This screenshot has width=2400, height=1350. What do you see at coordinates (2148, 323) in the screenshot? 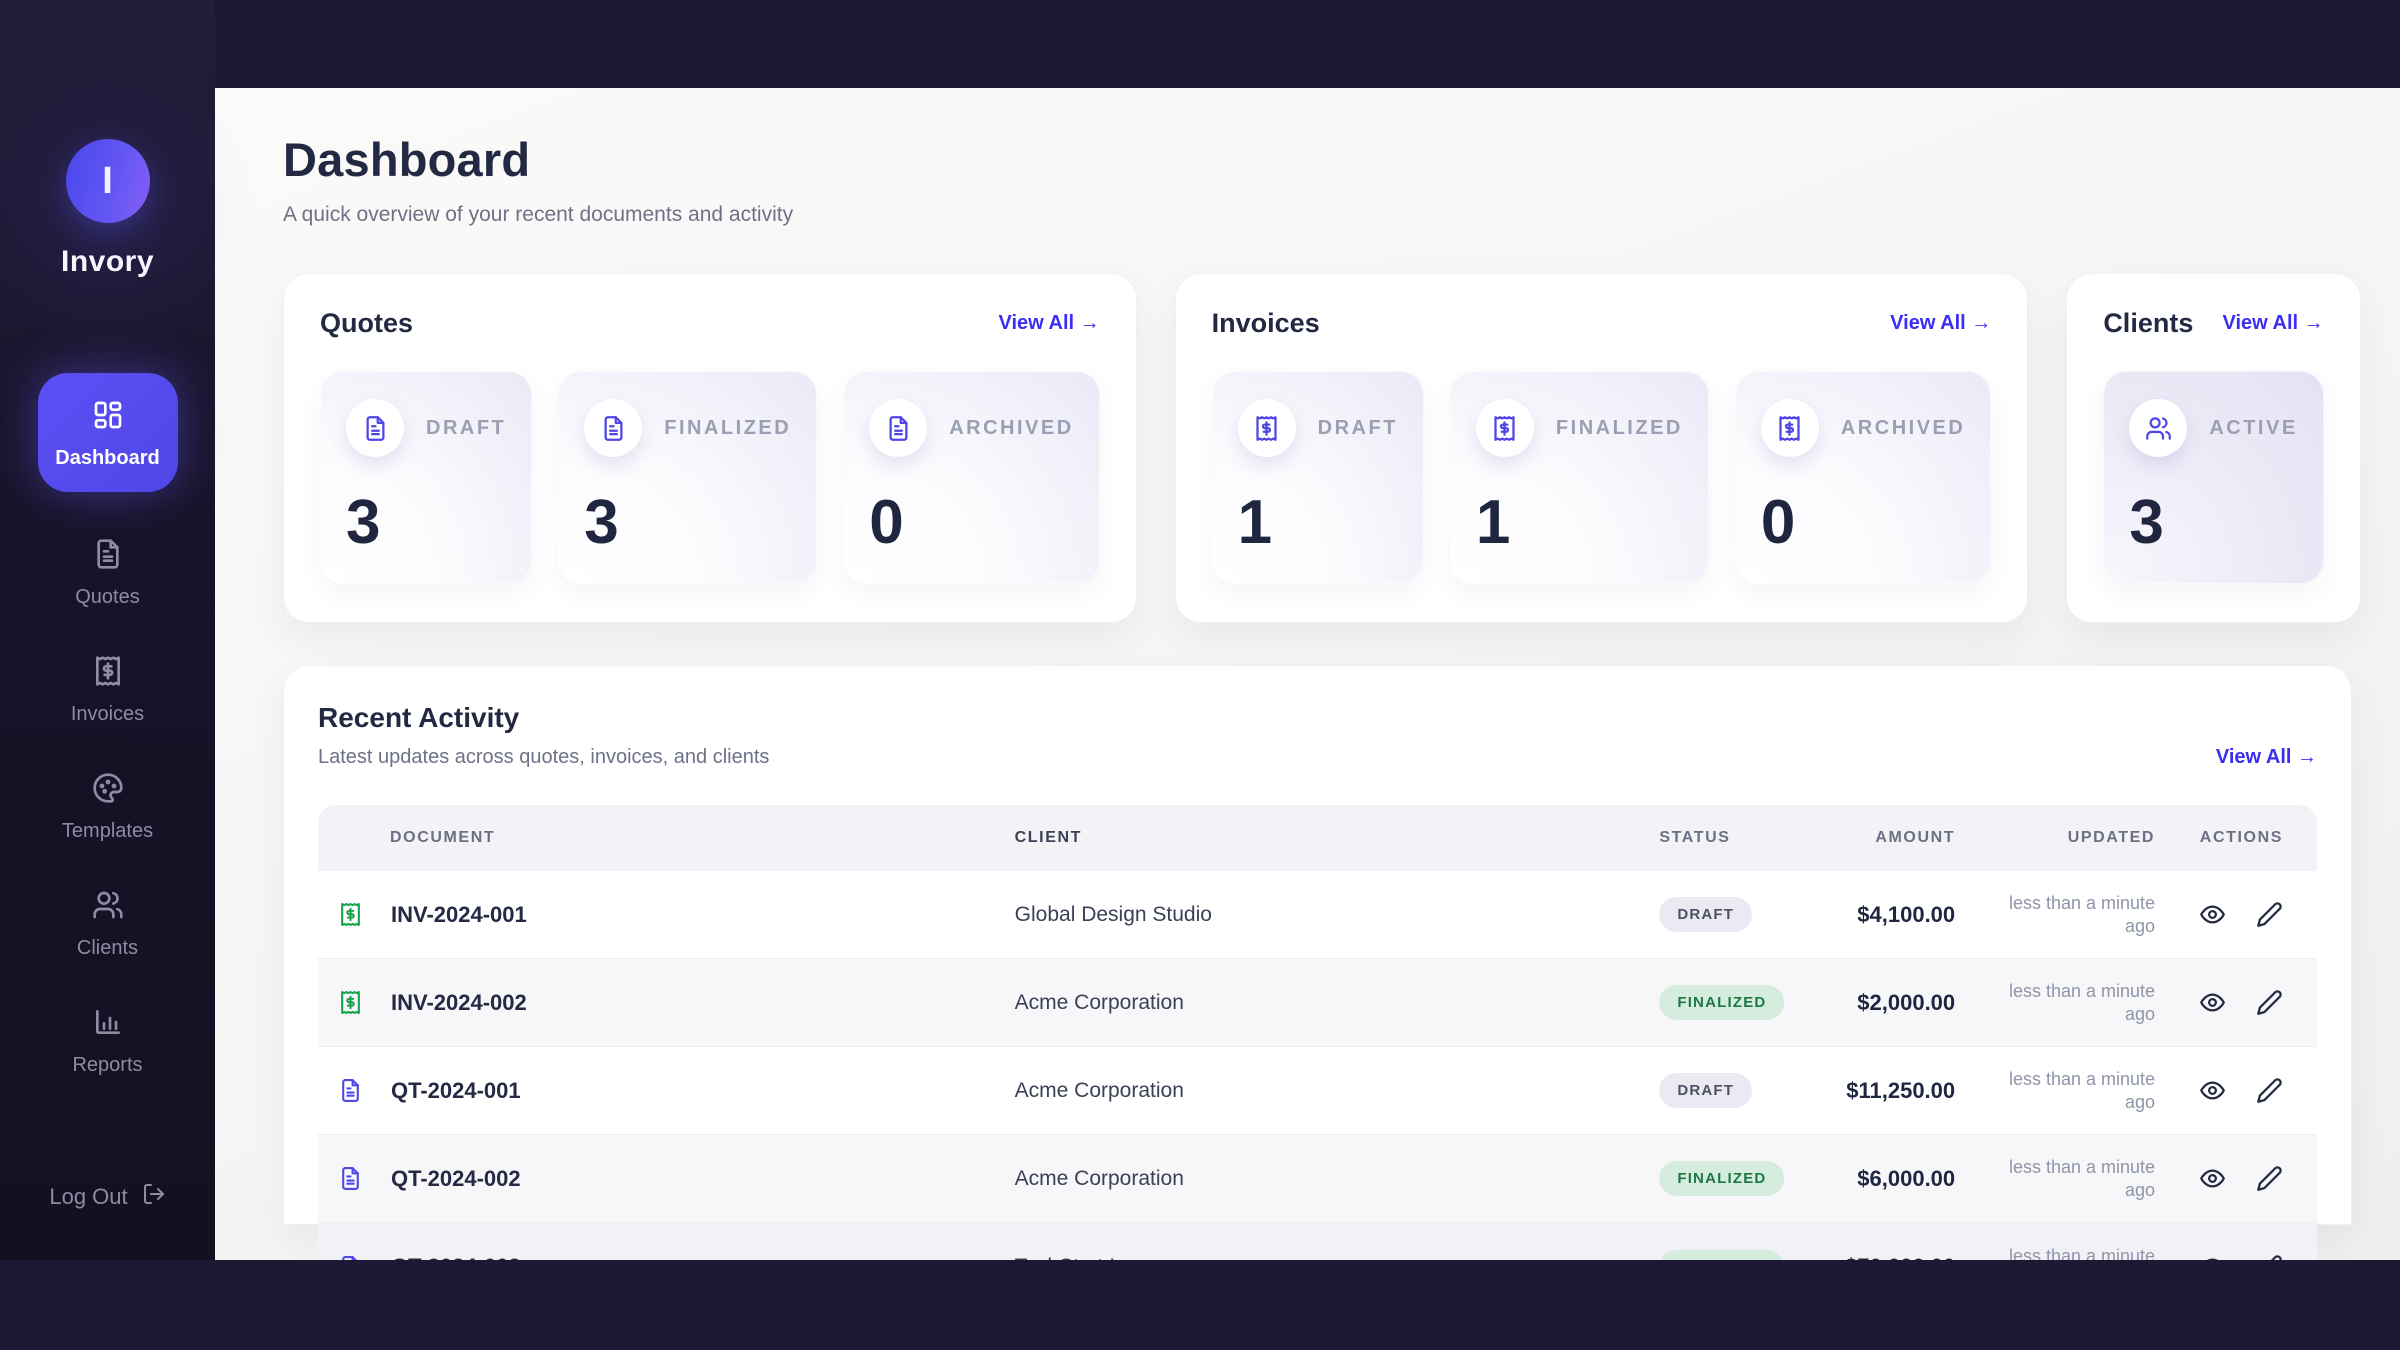
I see `card-title: Clients` at bounding box center [2148, 323].